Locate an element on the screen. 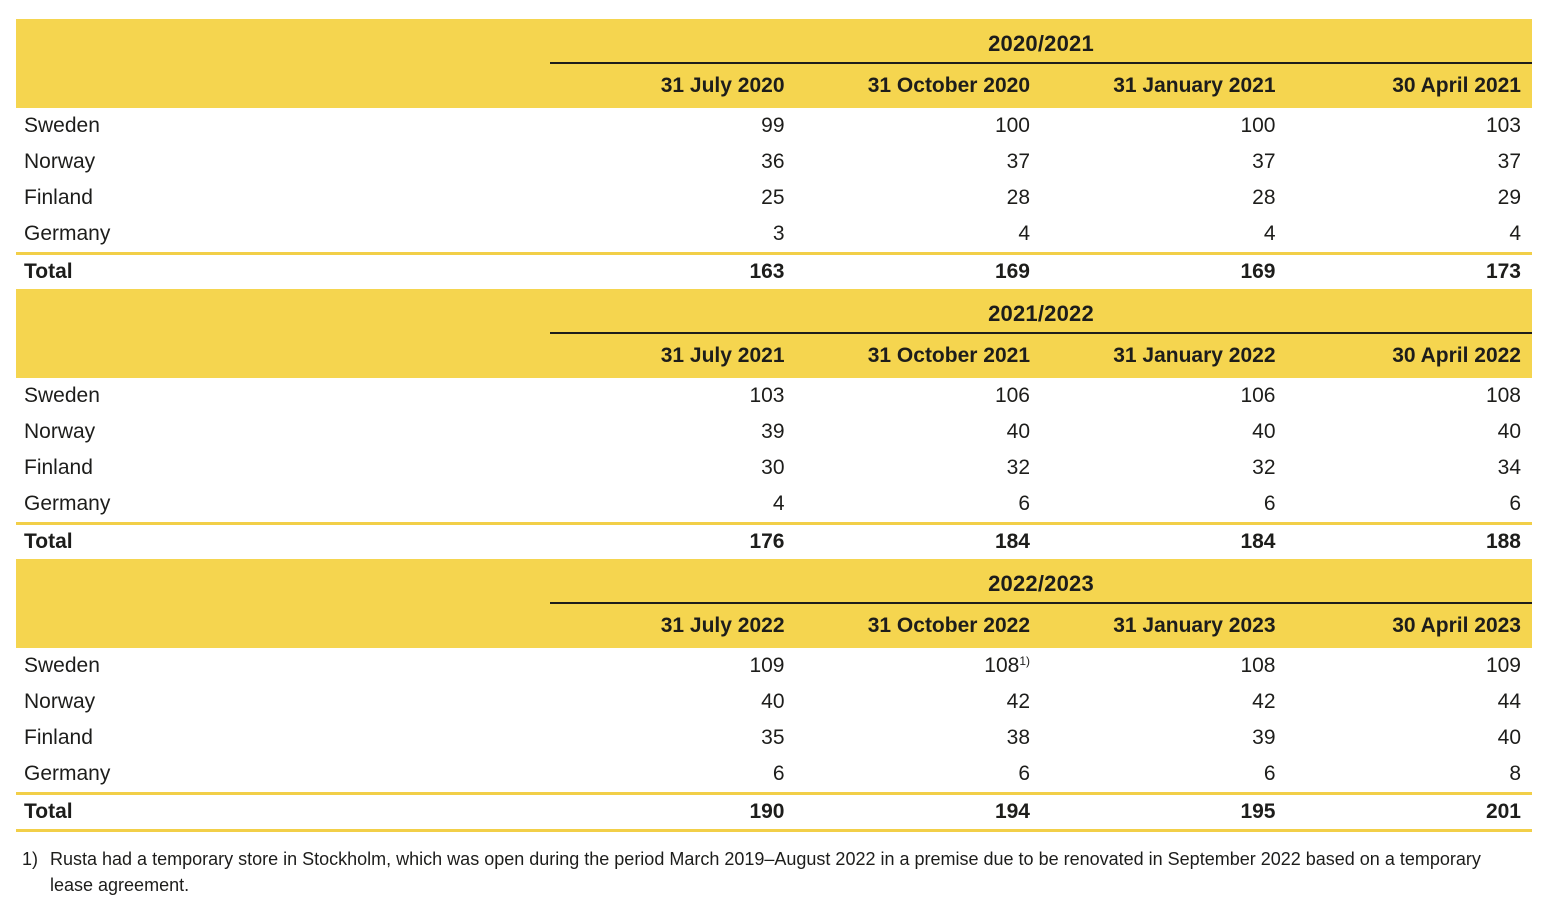 The image size is (1550, 914). value: 36 is located at coordinates (773, 161).